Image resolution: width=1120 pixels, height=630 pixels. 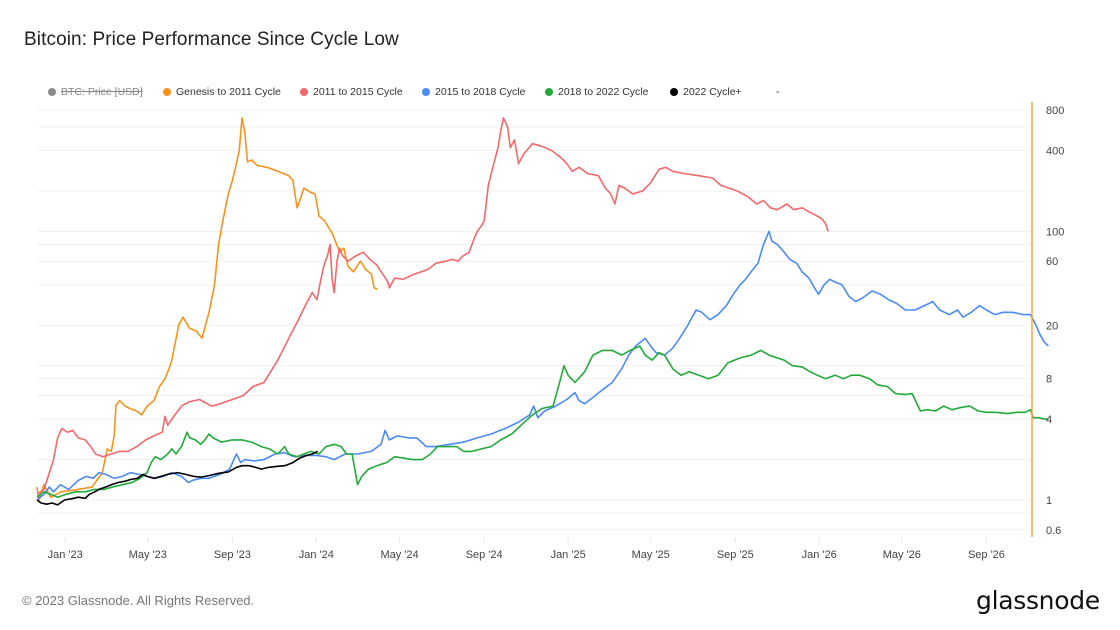 I want to click on legend-item-genesis-2011: Genesis to 2011 Cycle, so click(x=222, y=92).